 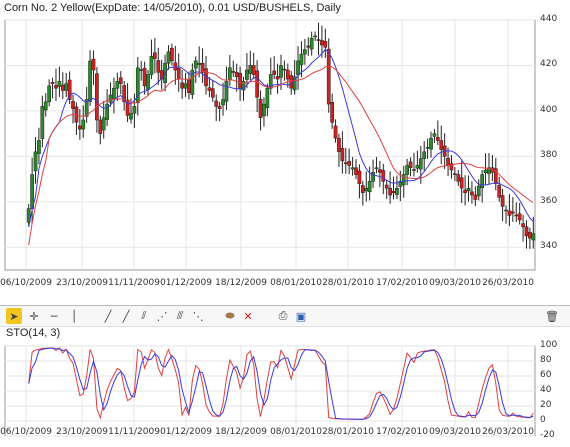 I want to click on cursor-icon: ➤, so click(x=14, y=316).